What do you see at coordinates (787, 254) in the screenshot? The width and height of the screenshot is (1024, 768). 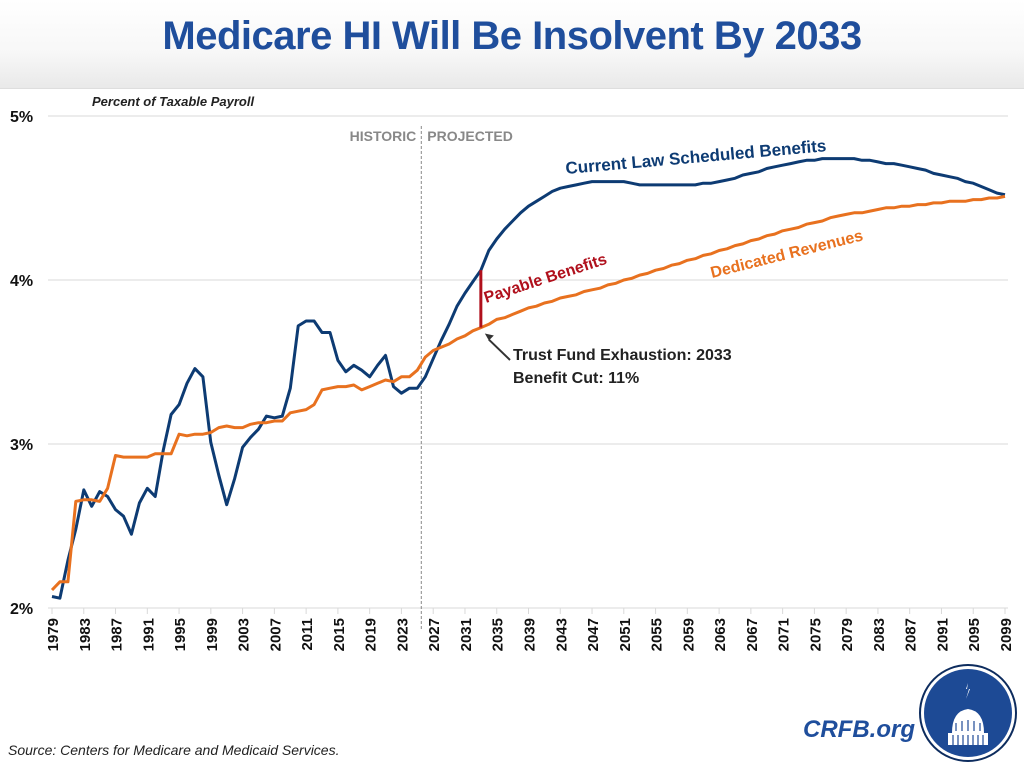 I see `series-label-revenues: Dedicated Revenues` at bounding box center [787, 254].